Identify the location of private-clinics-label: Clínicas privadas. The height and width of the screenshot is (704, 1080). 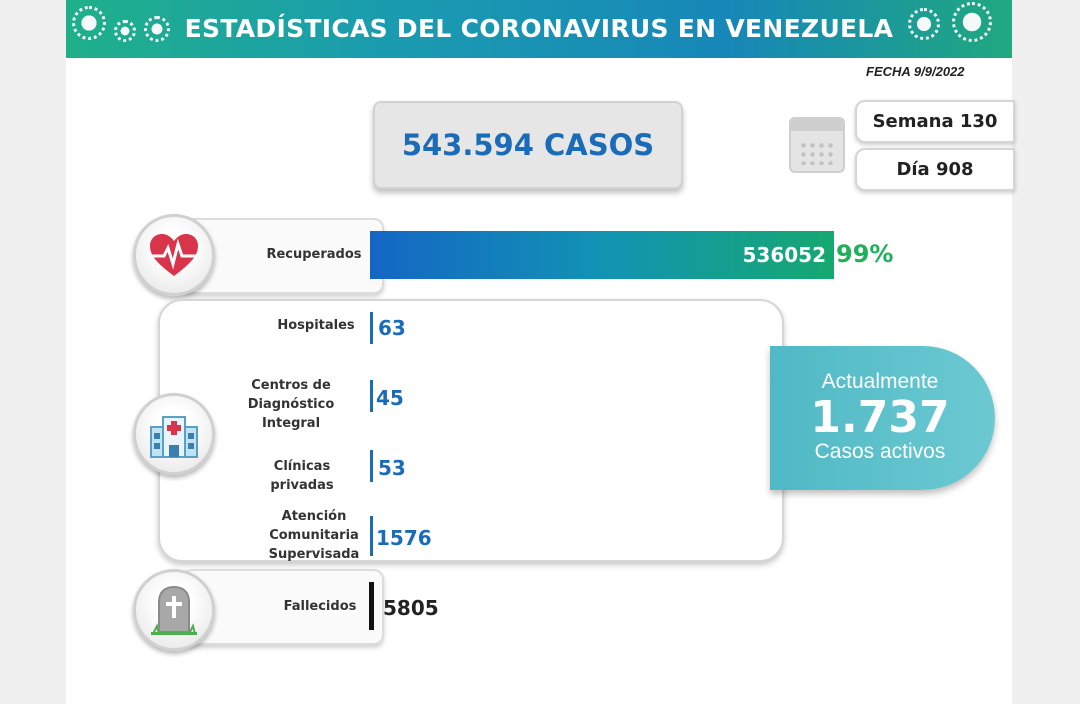
(302, 476).